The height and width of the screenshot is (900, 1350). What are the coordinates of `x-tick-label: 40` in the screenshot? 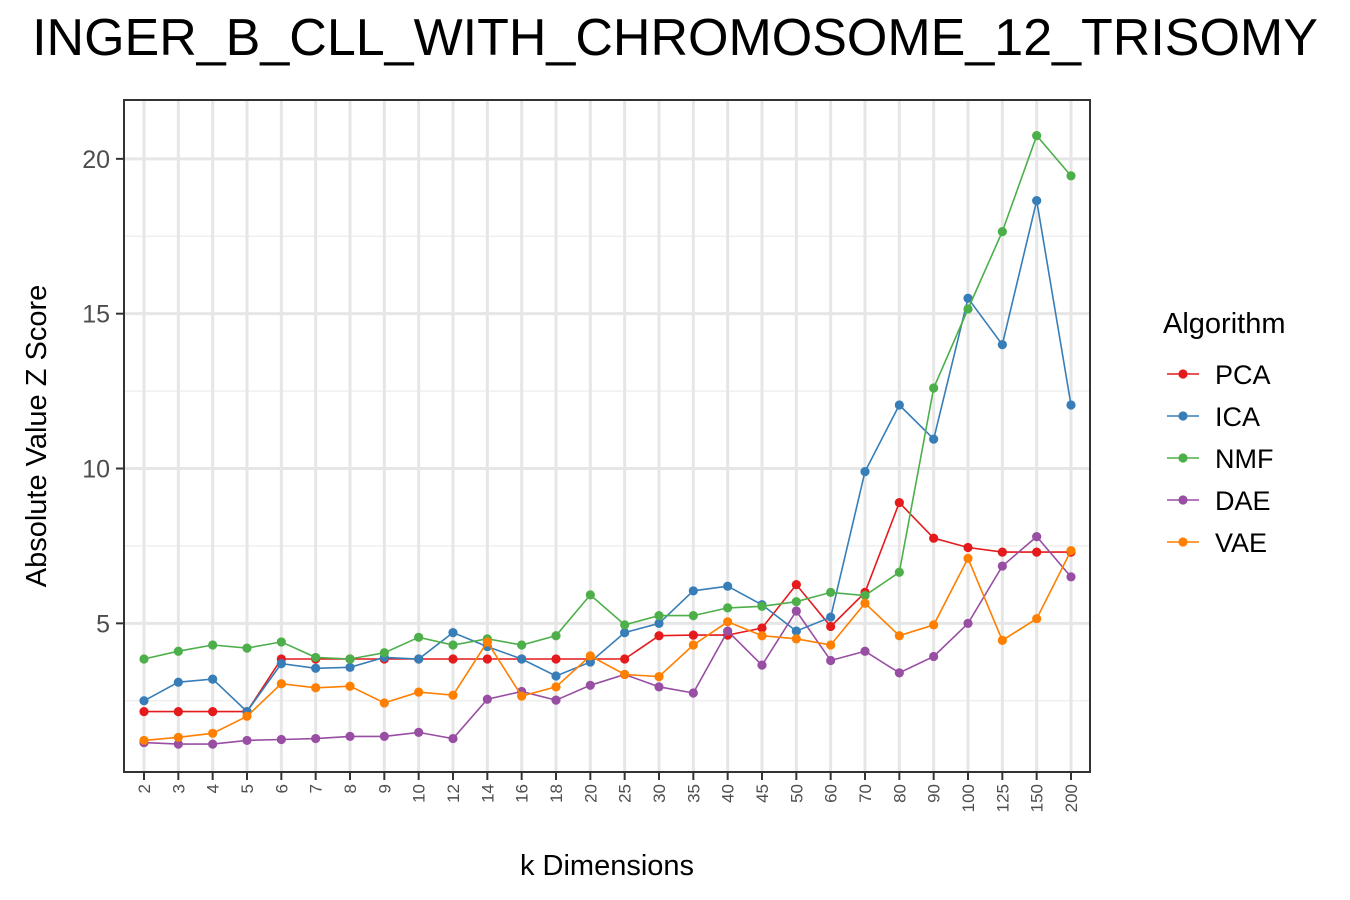 It's located at (728, 793).